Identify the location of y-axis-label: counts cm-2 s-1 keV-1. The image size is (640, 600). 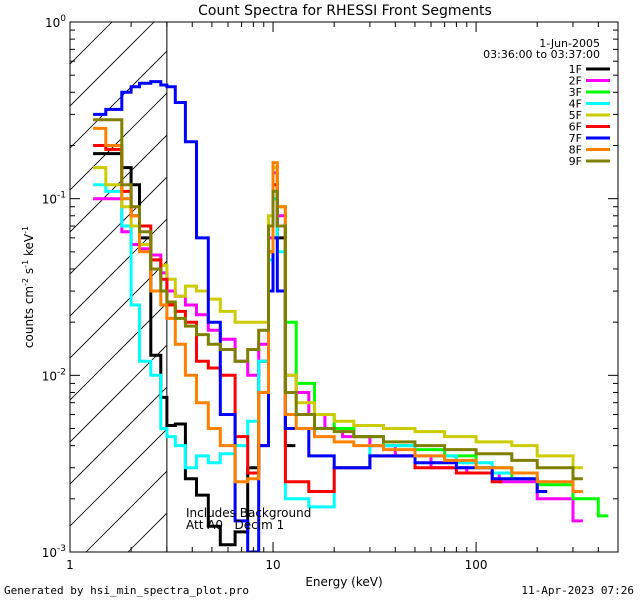
(28, 287).